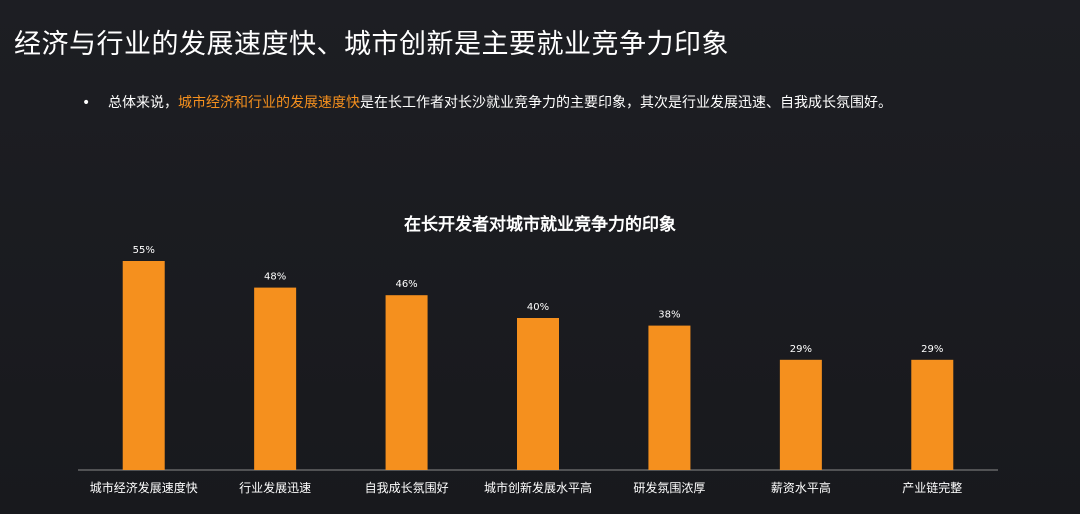  Describe the element at coordinates (669, 315) in the screenshot. I see `data-label-5: 38%` at that location.